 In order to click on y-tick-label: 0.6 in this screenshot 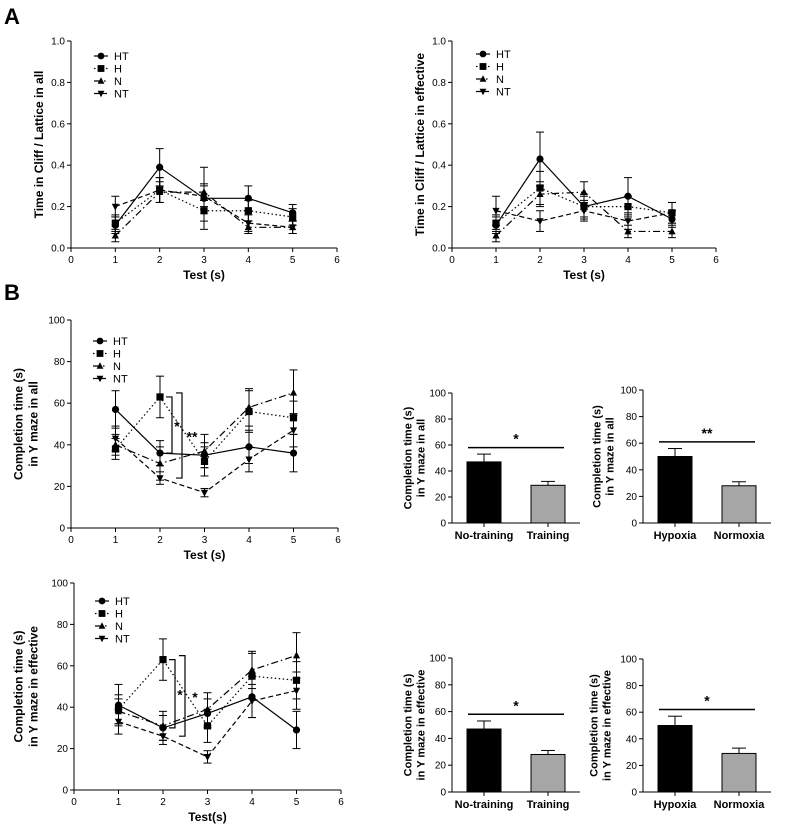, I will do `click(58, 124)`.